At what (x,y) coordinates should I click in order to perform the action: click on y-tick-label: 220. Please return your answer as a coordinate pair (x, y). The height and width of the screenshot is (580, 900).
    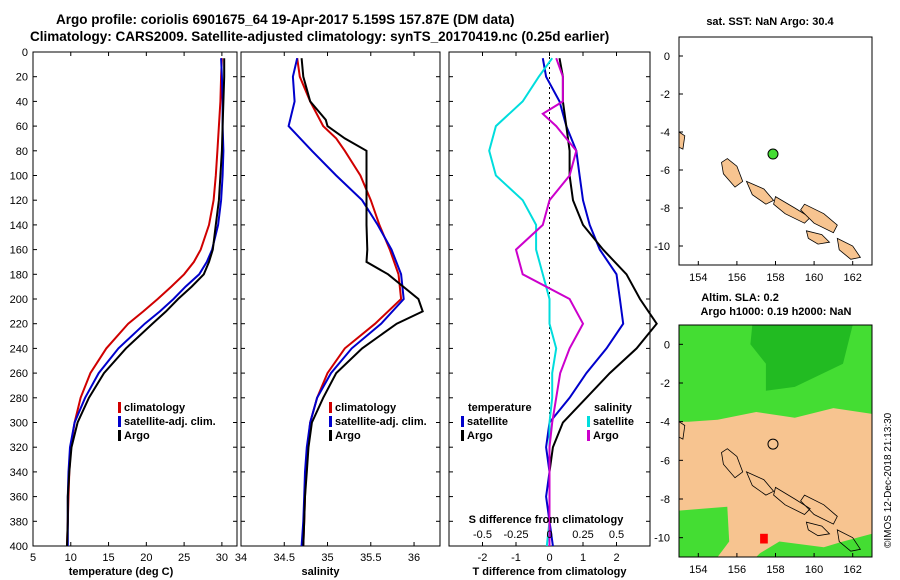
    Looking at the image, I should click on (19, 325).